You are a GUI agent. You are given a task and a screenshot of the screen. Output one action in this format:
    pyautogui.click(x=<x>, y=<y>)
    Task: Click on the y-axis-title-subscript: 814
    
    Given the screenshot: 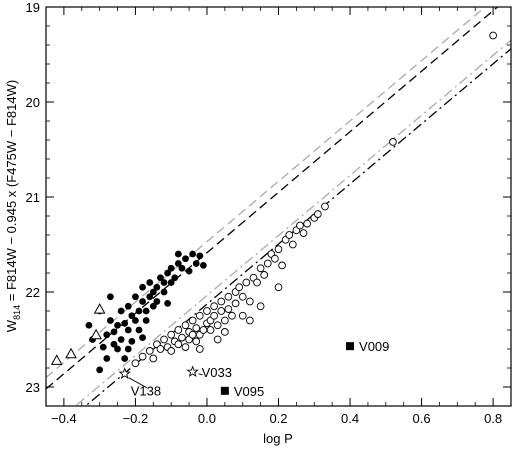 What is the action you would take?
    pyautogui.click(x=17, y=312)
    